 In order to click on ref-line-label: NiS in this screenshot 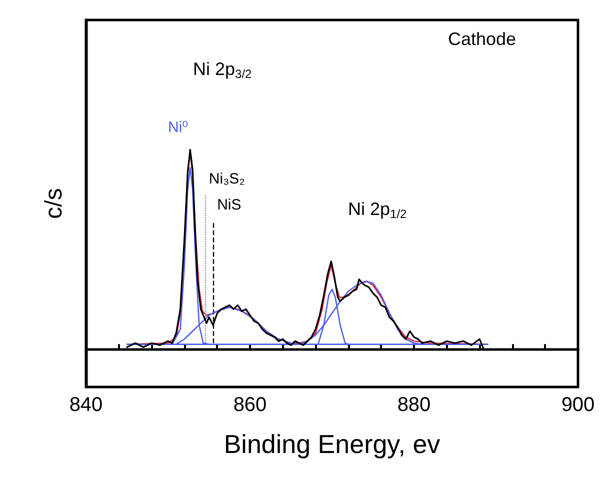, I will do `click(229, 205)`.